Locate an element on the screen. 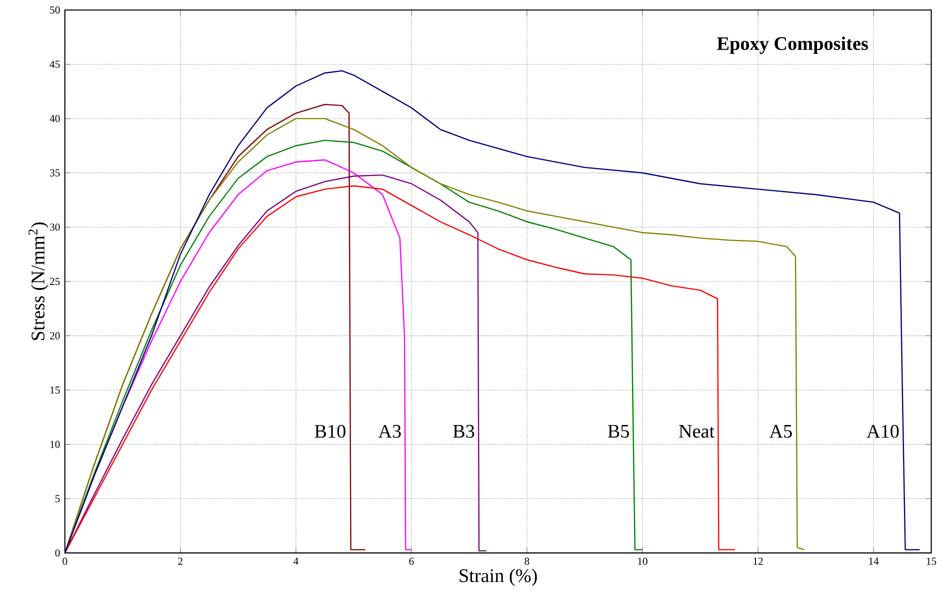 This screenshot has width=941, height=607. x-tick-label: 15 is located at coordinates (931, 561).